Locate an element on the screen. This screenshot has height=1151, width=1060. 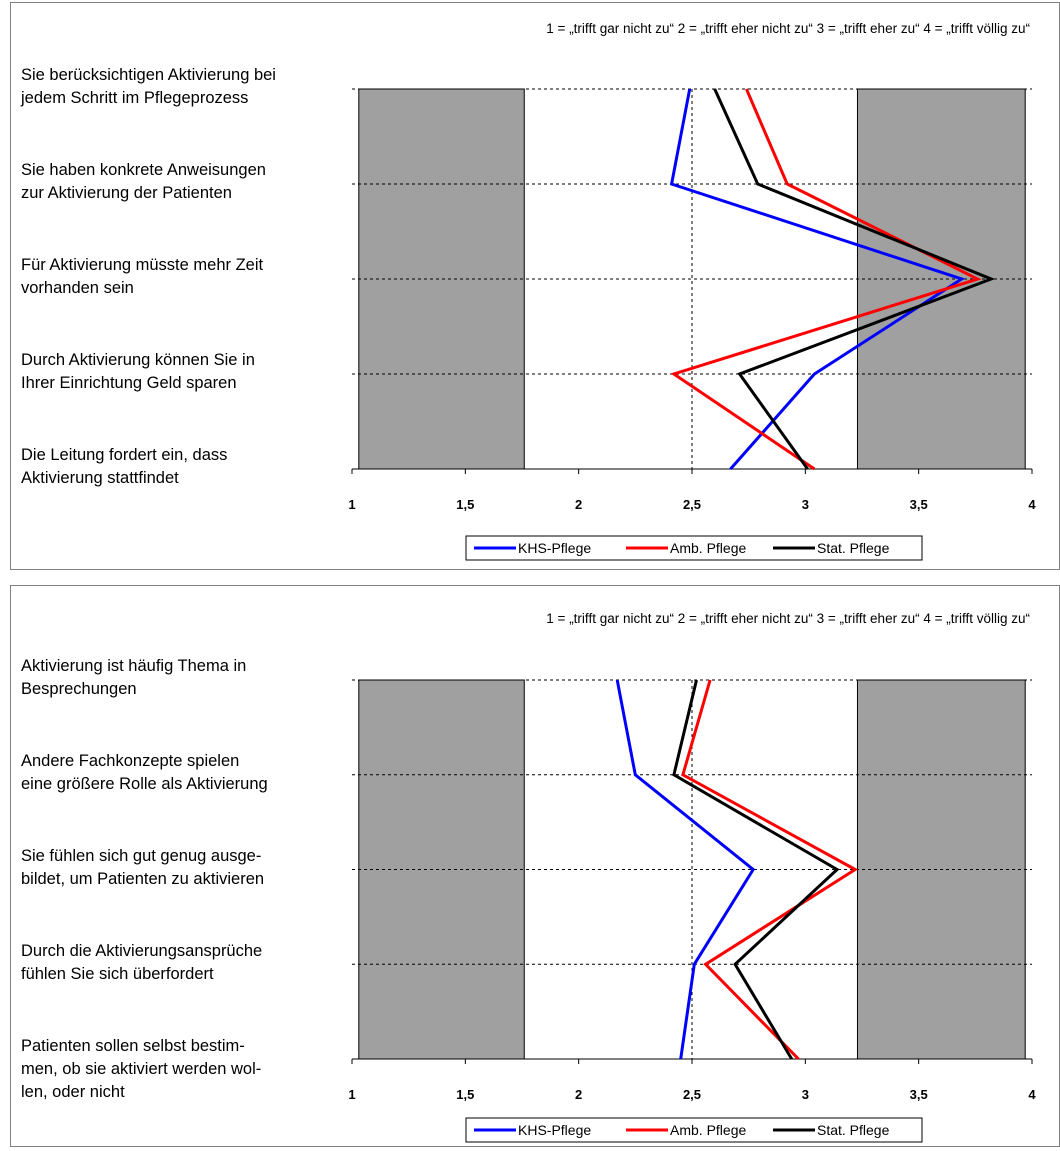
category-label-line: Durch die Aktivierungsansprüche is located at coordinates (141, 951).